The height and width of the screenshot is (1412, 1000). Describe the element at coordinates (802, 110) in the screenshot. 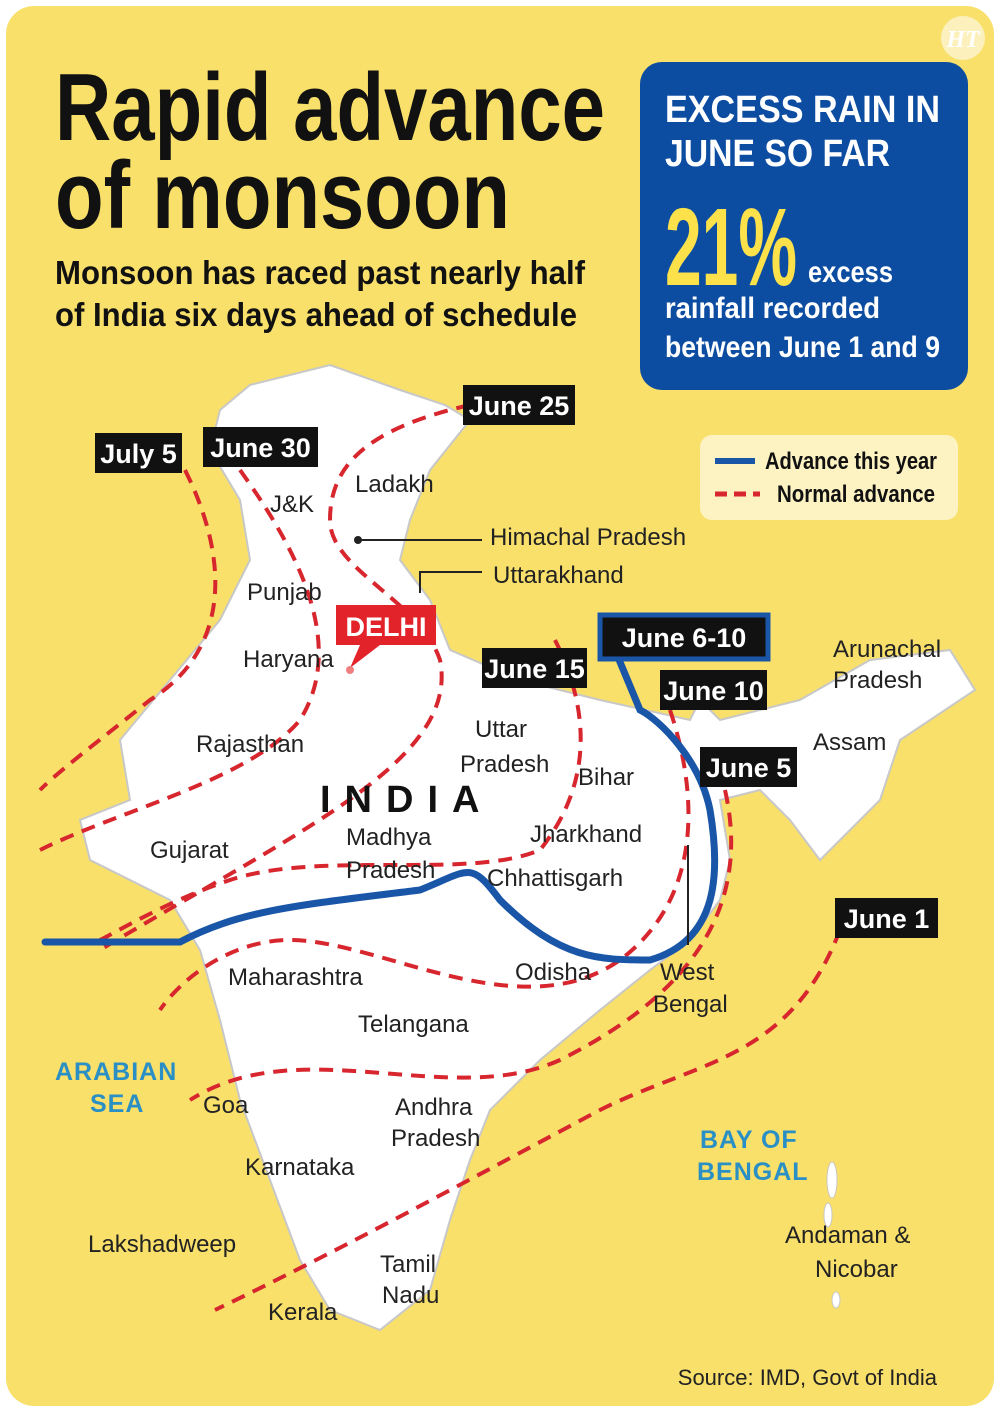

I see `stat-heading: EXCESS RAIN IN` at that location.